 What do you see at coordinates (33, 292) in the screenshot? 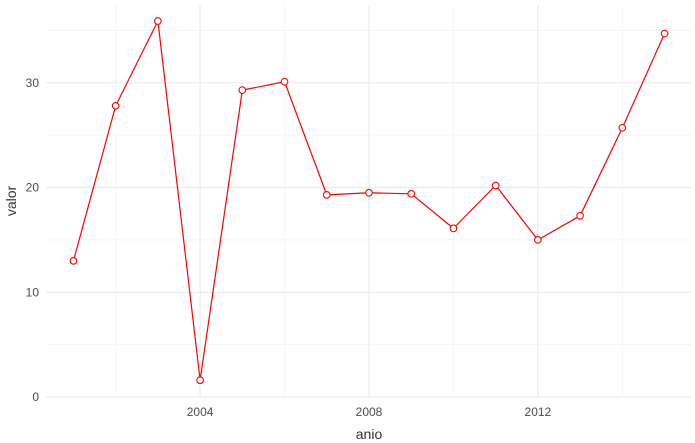
I see `y-tick-label: 10` at bounding box center [33, 292].